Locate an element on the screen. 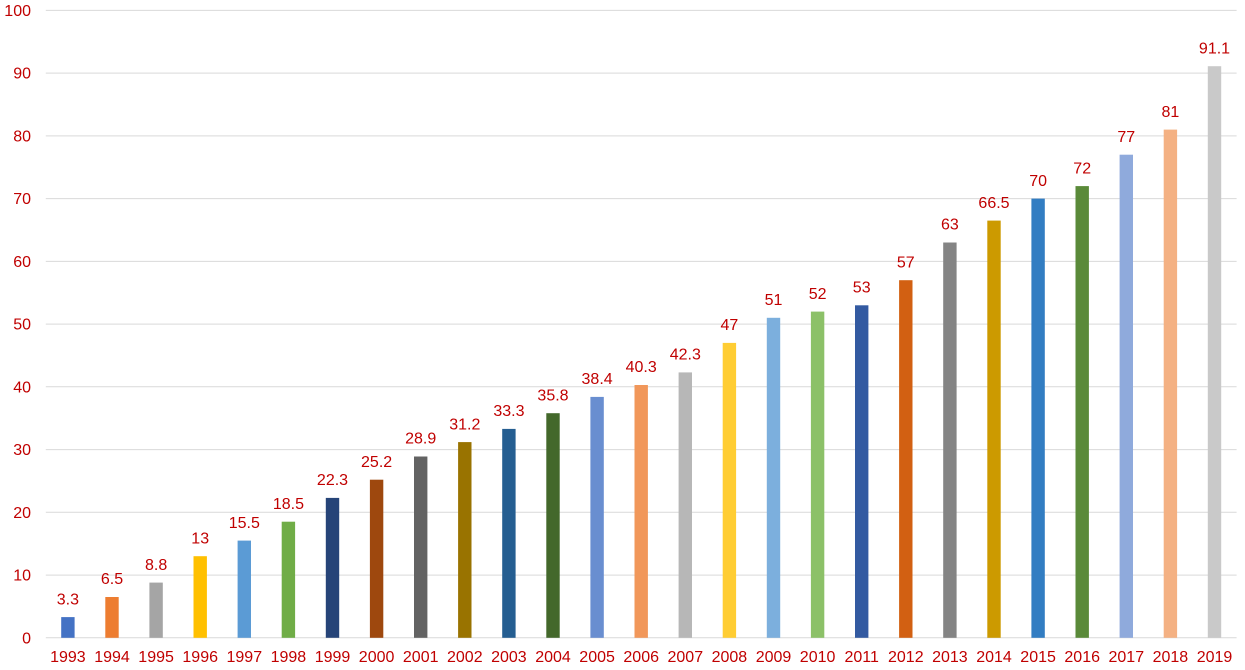 This screenshot has height=670, width=1245. svg-text: 50 is located at coordinates (22, 325).